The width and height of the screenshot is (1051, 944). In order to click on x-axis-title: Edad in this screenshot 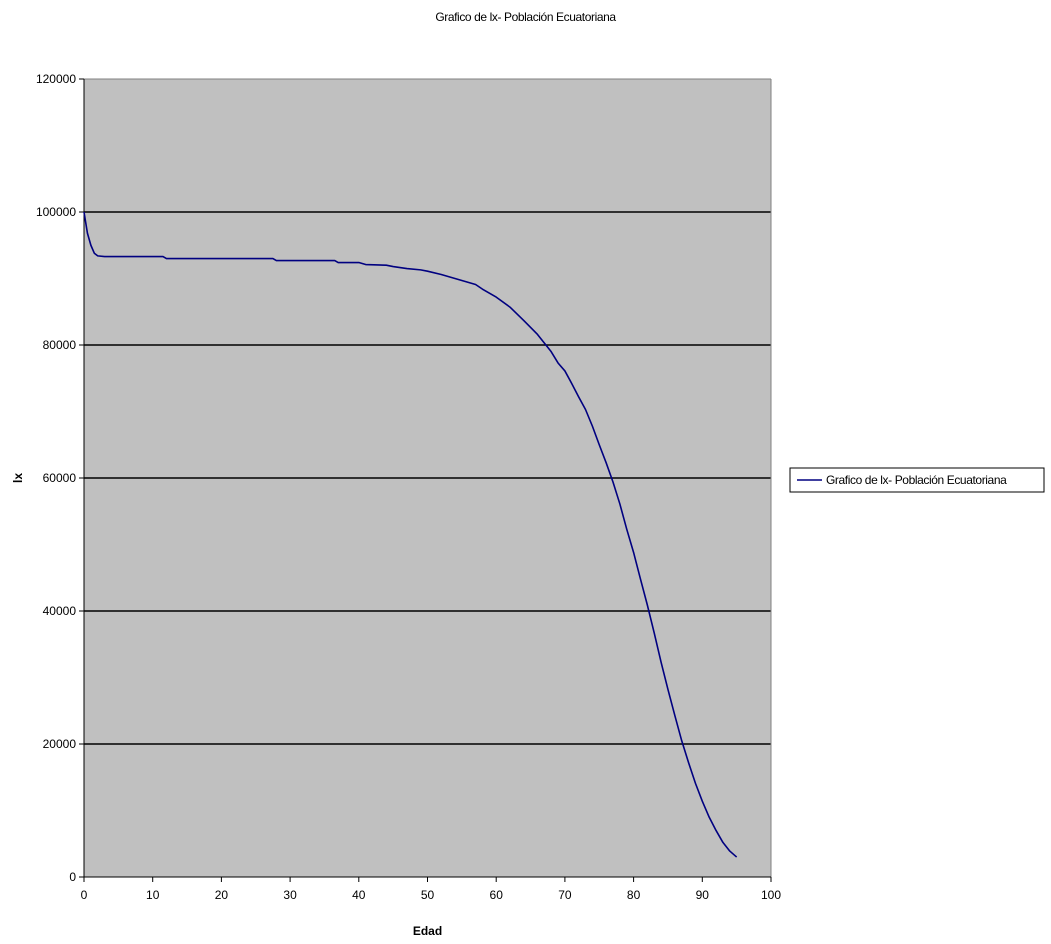, I will do `click(427, 931)`.